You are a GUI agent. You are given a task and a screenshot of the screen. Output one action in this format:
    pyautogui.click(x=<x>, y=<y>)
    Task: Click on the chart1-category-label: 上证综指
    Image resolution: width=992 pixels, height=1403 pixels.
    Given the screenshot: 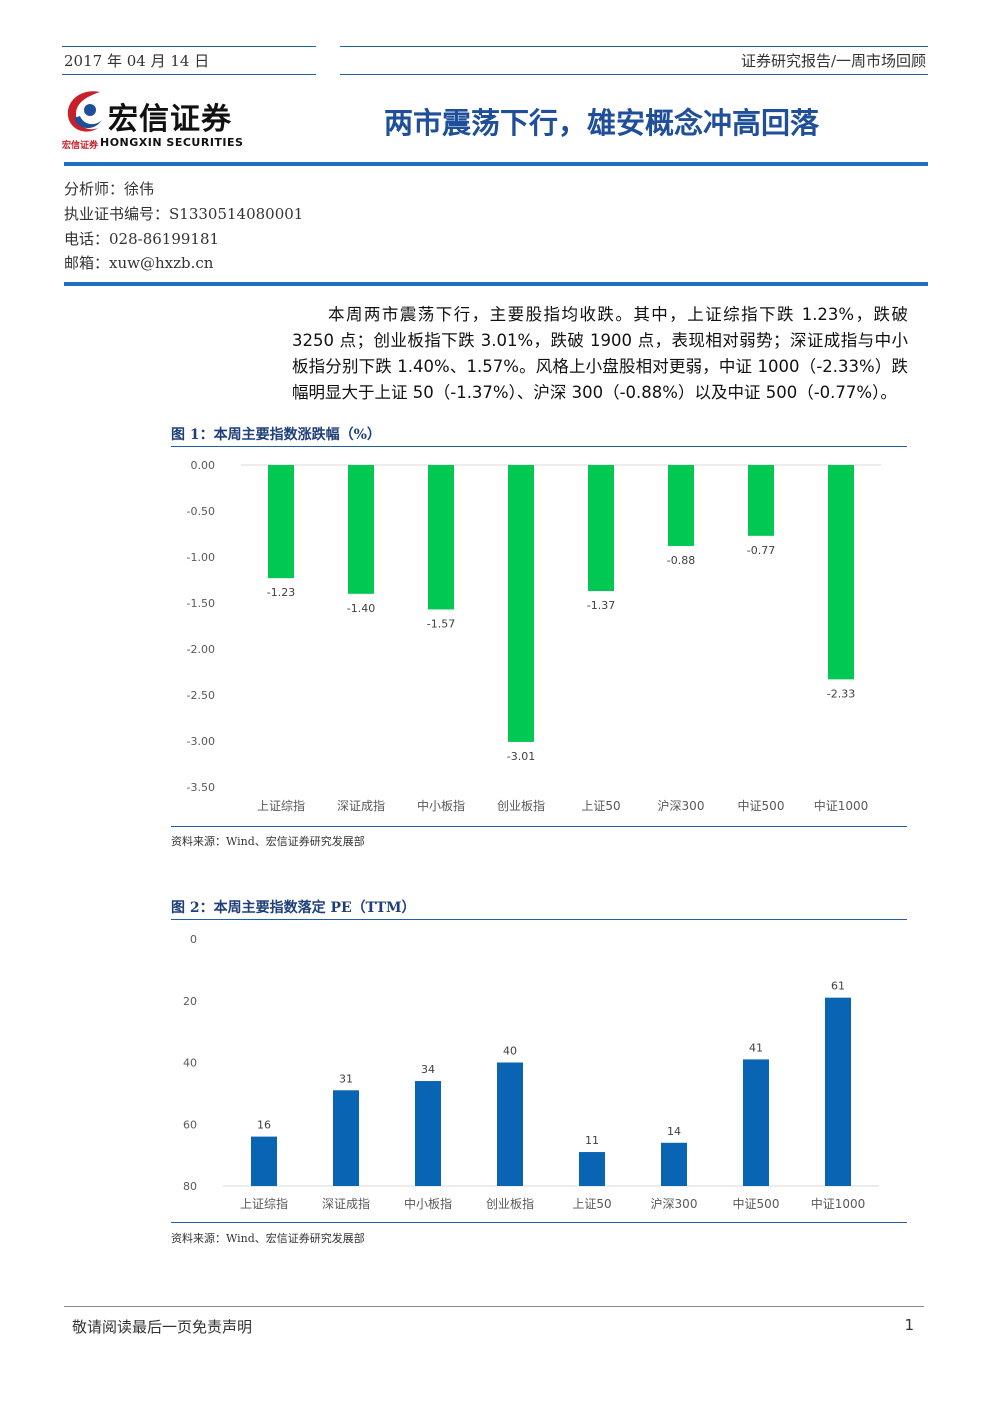 What is the action you would take?
    pyautogui.click(x=264, y=1203)
    